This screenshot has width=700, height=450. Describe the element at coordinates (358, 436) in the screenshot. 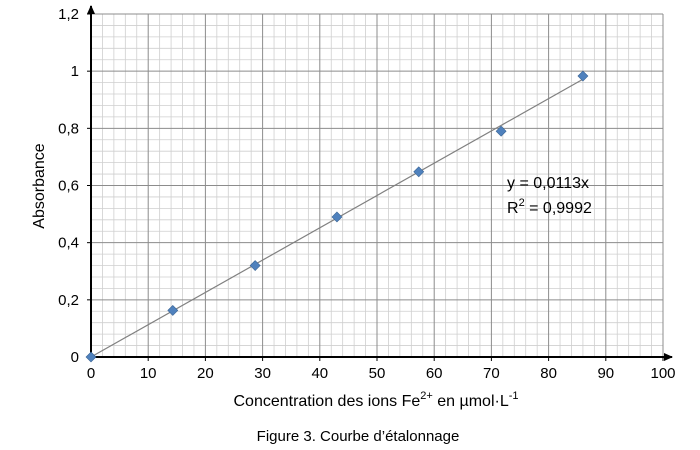

I see `figure-caption: Figure 3. Courbe d’étalonnage` at that location.